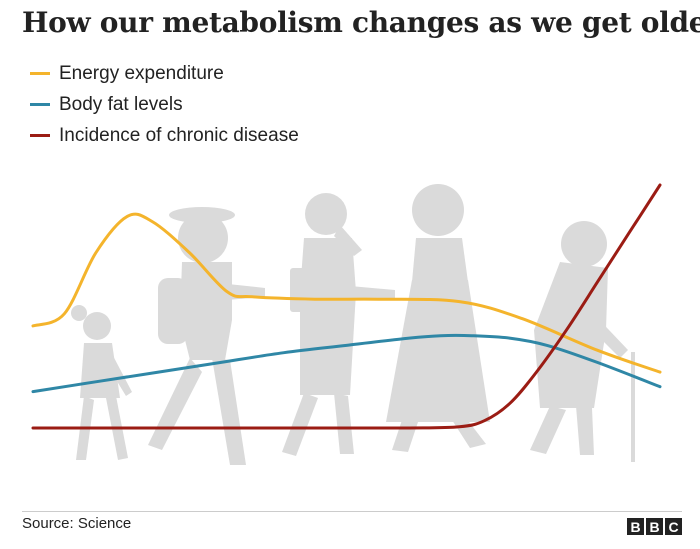  What do you see at coordinates (206, 336) in the screenshot?
I see `teenager-silhouette-icon` at bounding box center [206, 336].